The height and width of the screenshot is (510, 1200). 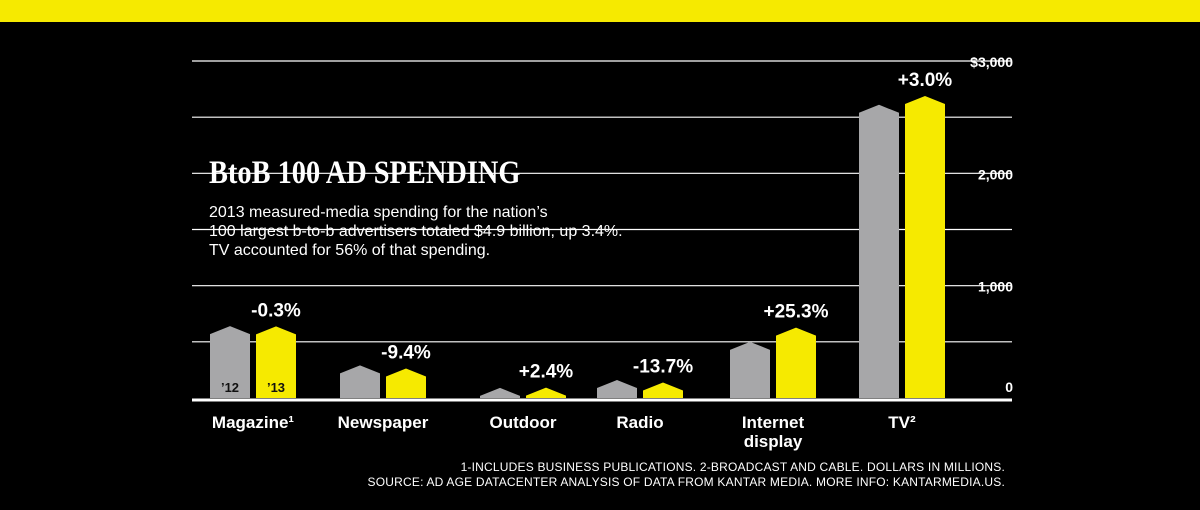 What do you see at coordinates (1009, 387) in the screenshot?
I see `y-tick-label: 0` at bounding box center [1009, 387].